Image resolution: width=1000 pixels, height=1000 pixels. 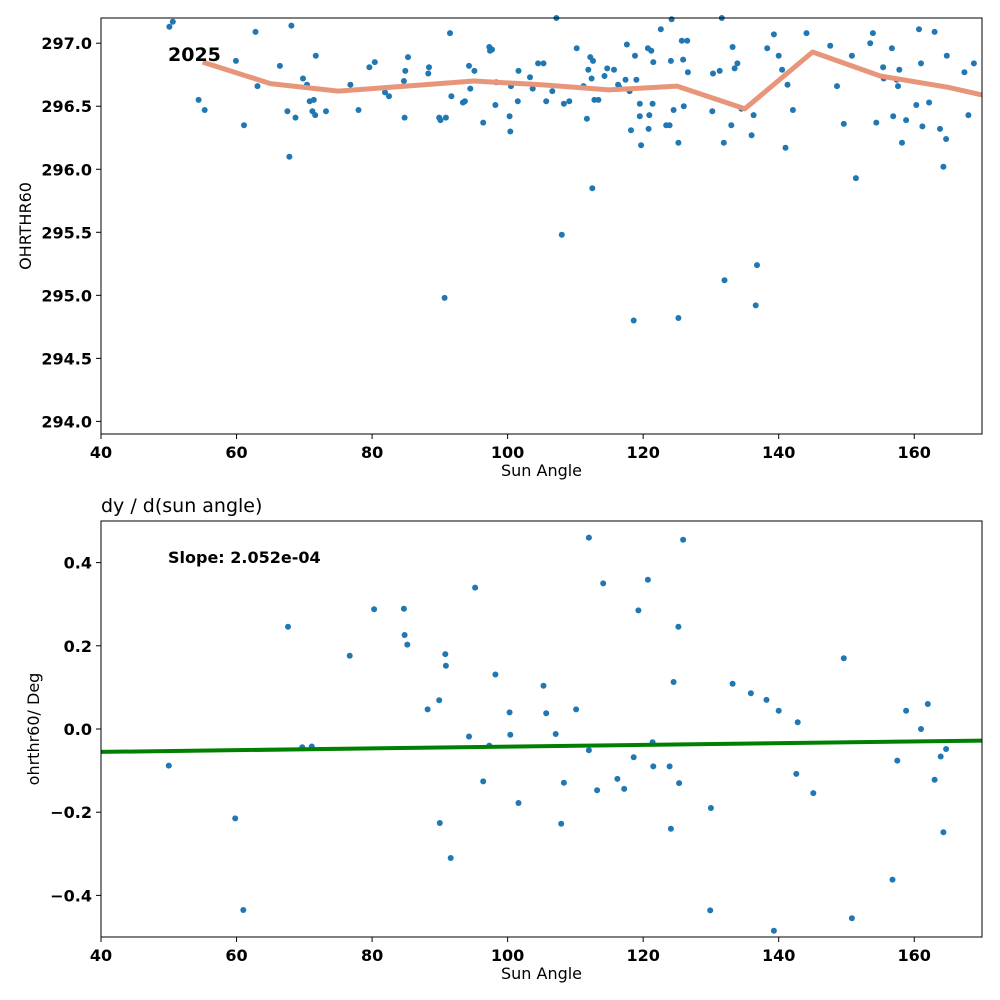 I want to click on x-tick-label: 140, so click(x=778, y=955).